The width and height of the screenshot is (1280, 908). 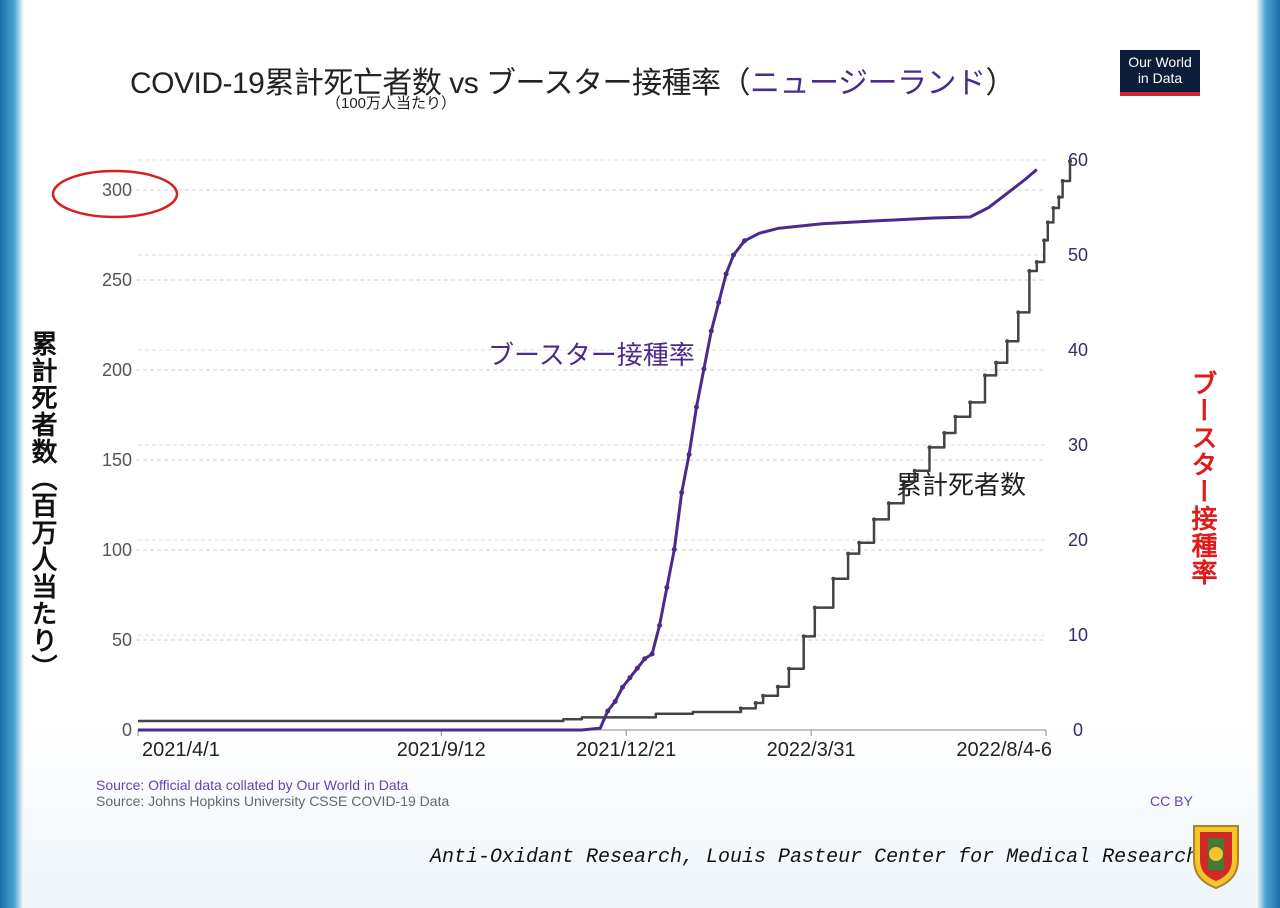 What do you see at coordinates (1004, 750) in the screenshot?
I see `x-tick-label: 2022/8/4-6` at bounding box center [1004, 750].